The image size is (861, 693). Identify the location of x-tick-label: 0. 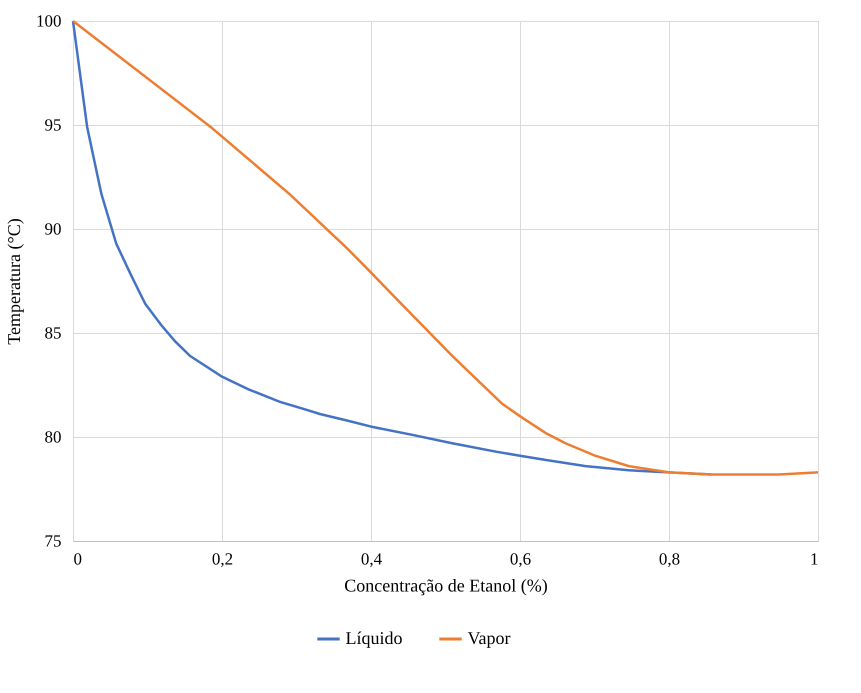
(78, 559).